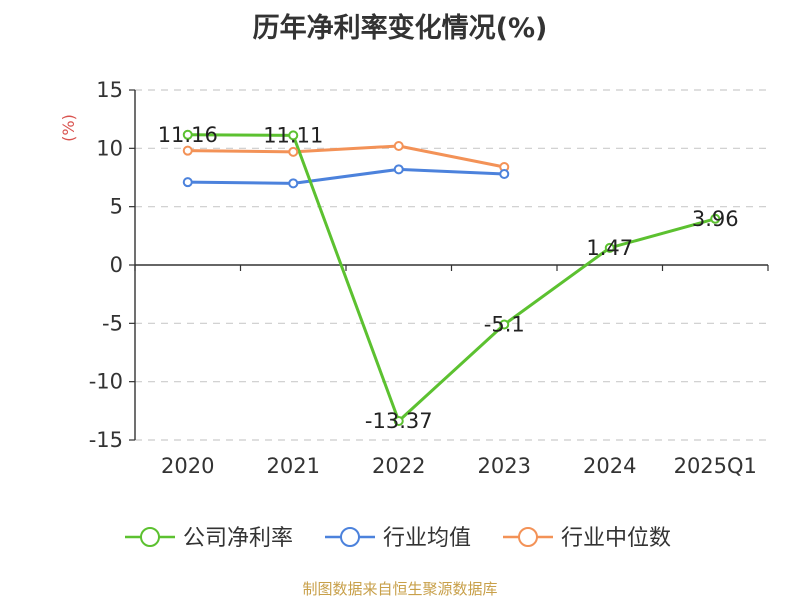 Image resolution: width=800 pixels, height=600 pixels. Describe the element at coordinates (106, 382) in the screenshot. I see `y-tick-label: -10` at that location.